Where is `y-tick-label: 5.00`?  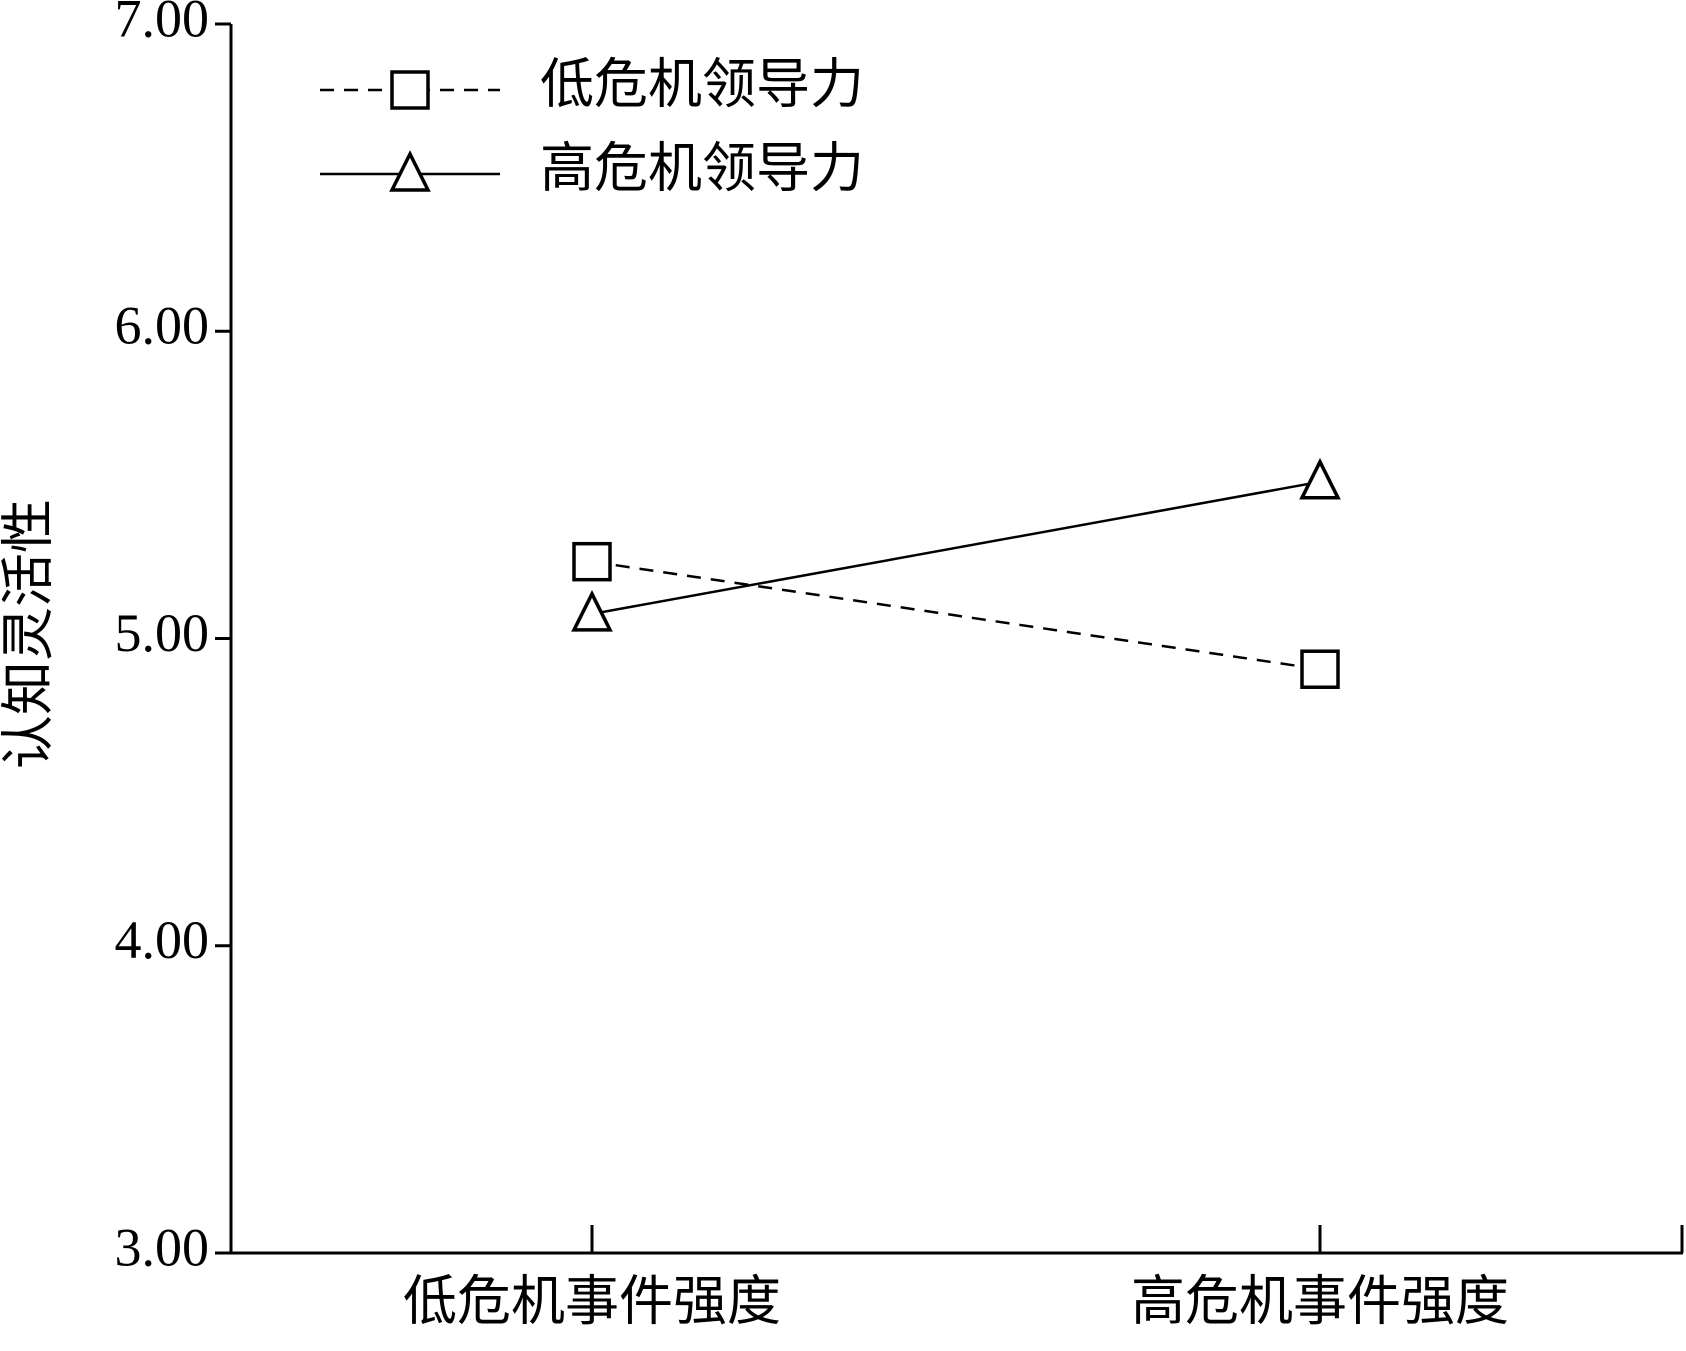
y-tick-label: 5.00 is located at coordinates (162, 633).